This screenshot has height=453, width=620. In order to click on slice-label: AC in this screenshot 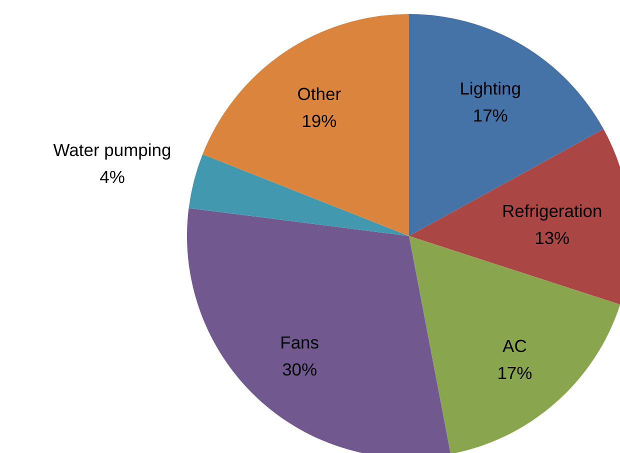, I will do `click(514, 346)`.